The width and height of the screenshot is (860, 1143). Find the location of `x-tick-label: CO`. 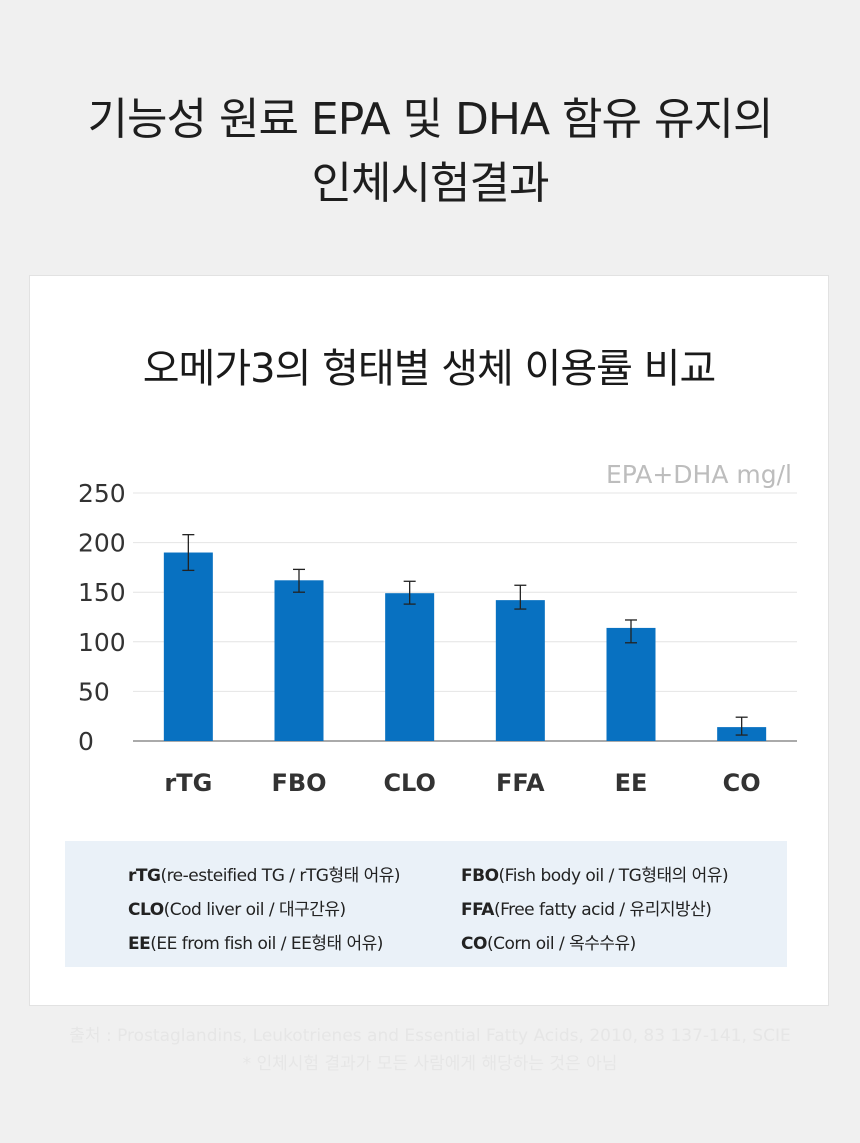

x-tick-label: CO is located at coordinates (742, 783).